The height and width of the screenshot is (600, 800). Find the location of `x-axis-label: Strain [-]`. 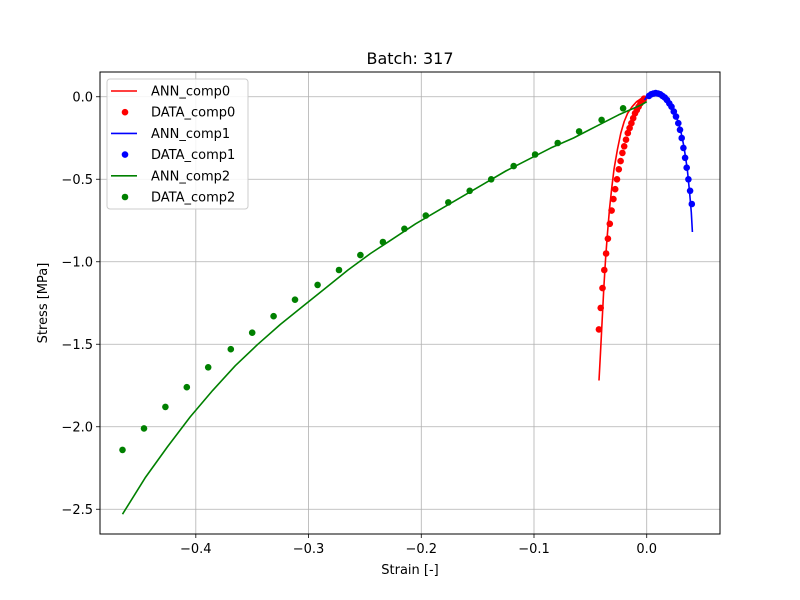

x-axis-label: Strain [-] is located at coordinates (409, 570).